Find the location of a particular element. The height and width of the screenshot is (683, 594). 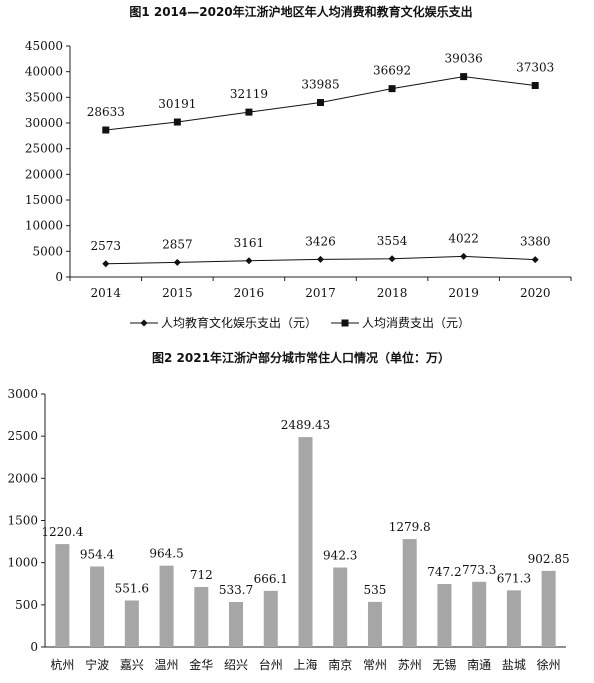

chart1-y-tick-label: 45000 is located at coordinates (44, 46).